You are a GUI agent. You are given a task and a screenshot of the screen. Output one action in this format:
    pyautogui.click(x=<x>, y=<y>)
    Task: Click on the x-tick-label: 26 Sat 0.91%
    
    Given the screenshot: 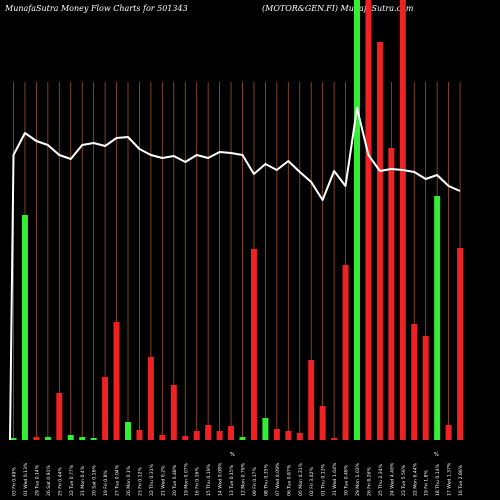 What is the action you would take?
    pyautogui.click(x=49, y=480)
    